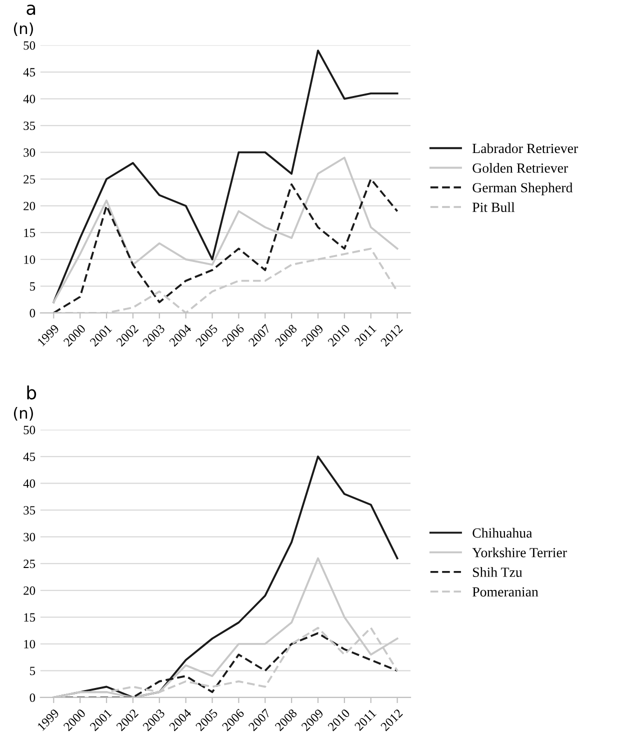 Image resolution: width=622 pixels, height=754 pixels. What do you see at coordinates (493, 207) in the screenshot?
I see `legend-label: Pit Bull` at bounding box center [493, 207].